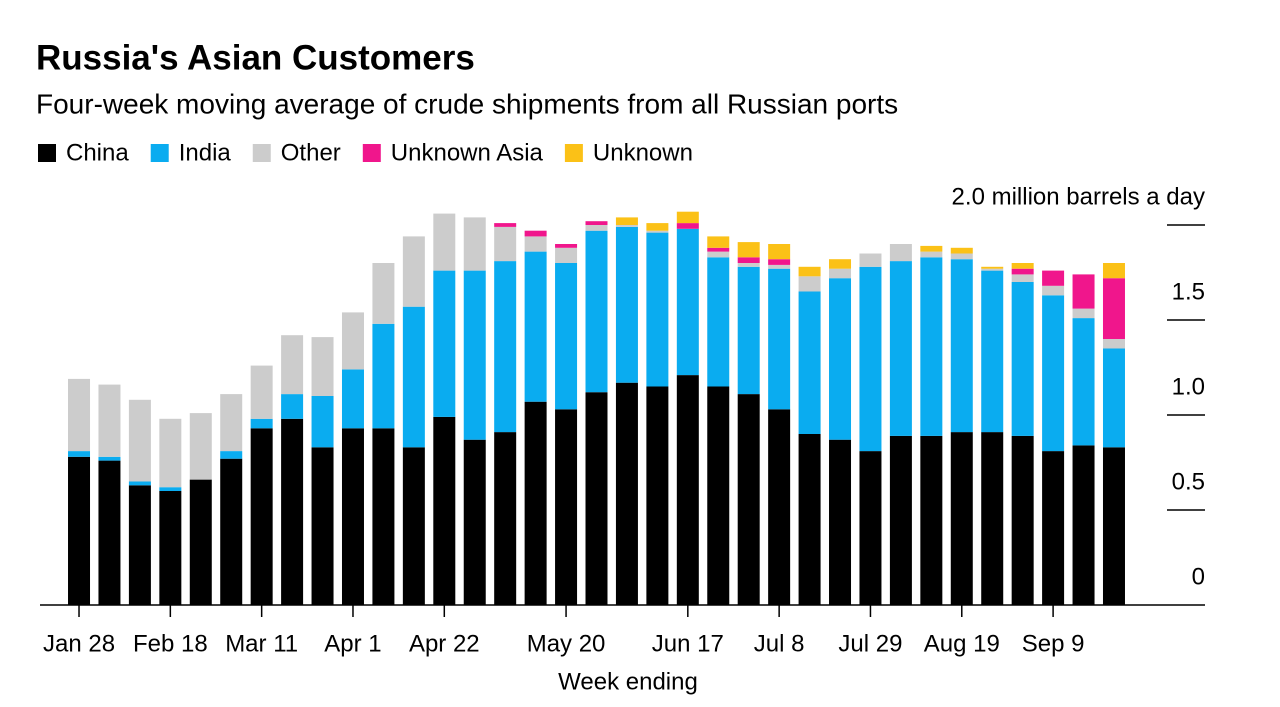  What do you see at coordinates (628, 681) in the screenshot?
I see `x-axis-label: Week ending` at bounding box center [628, 681].